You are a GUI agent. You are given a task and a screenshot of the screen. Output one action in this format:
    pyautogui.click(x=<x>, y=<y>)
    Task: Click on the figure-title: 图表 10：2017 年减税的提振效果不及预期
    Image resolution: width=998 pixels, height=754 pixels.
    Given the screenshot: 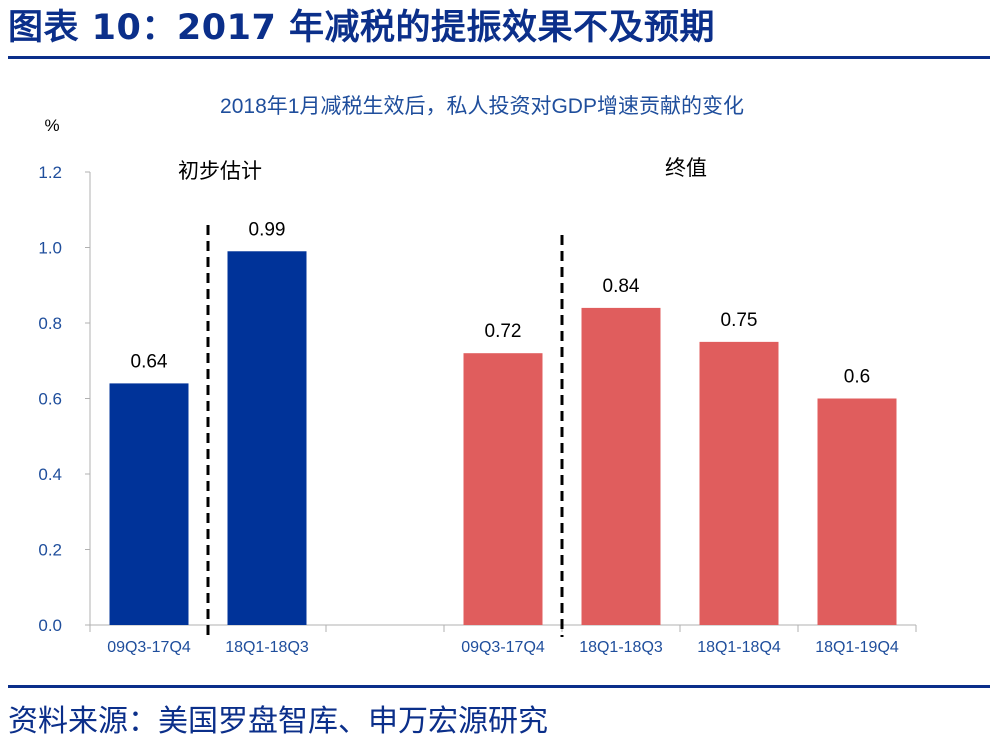 What is the action you would take?
    pyautogui.click(x=361, y=28)
    